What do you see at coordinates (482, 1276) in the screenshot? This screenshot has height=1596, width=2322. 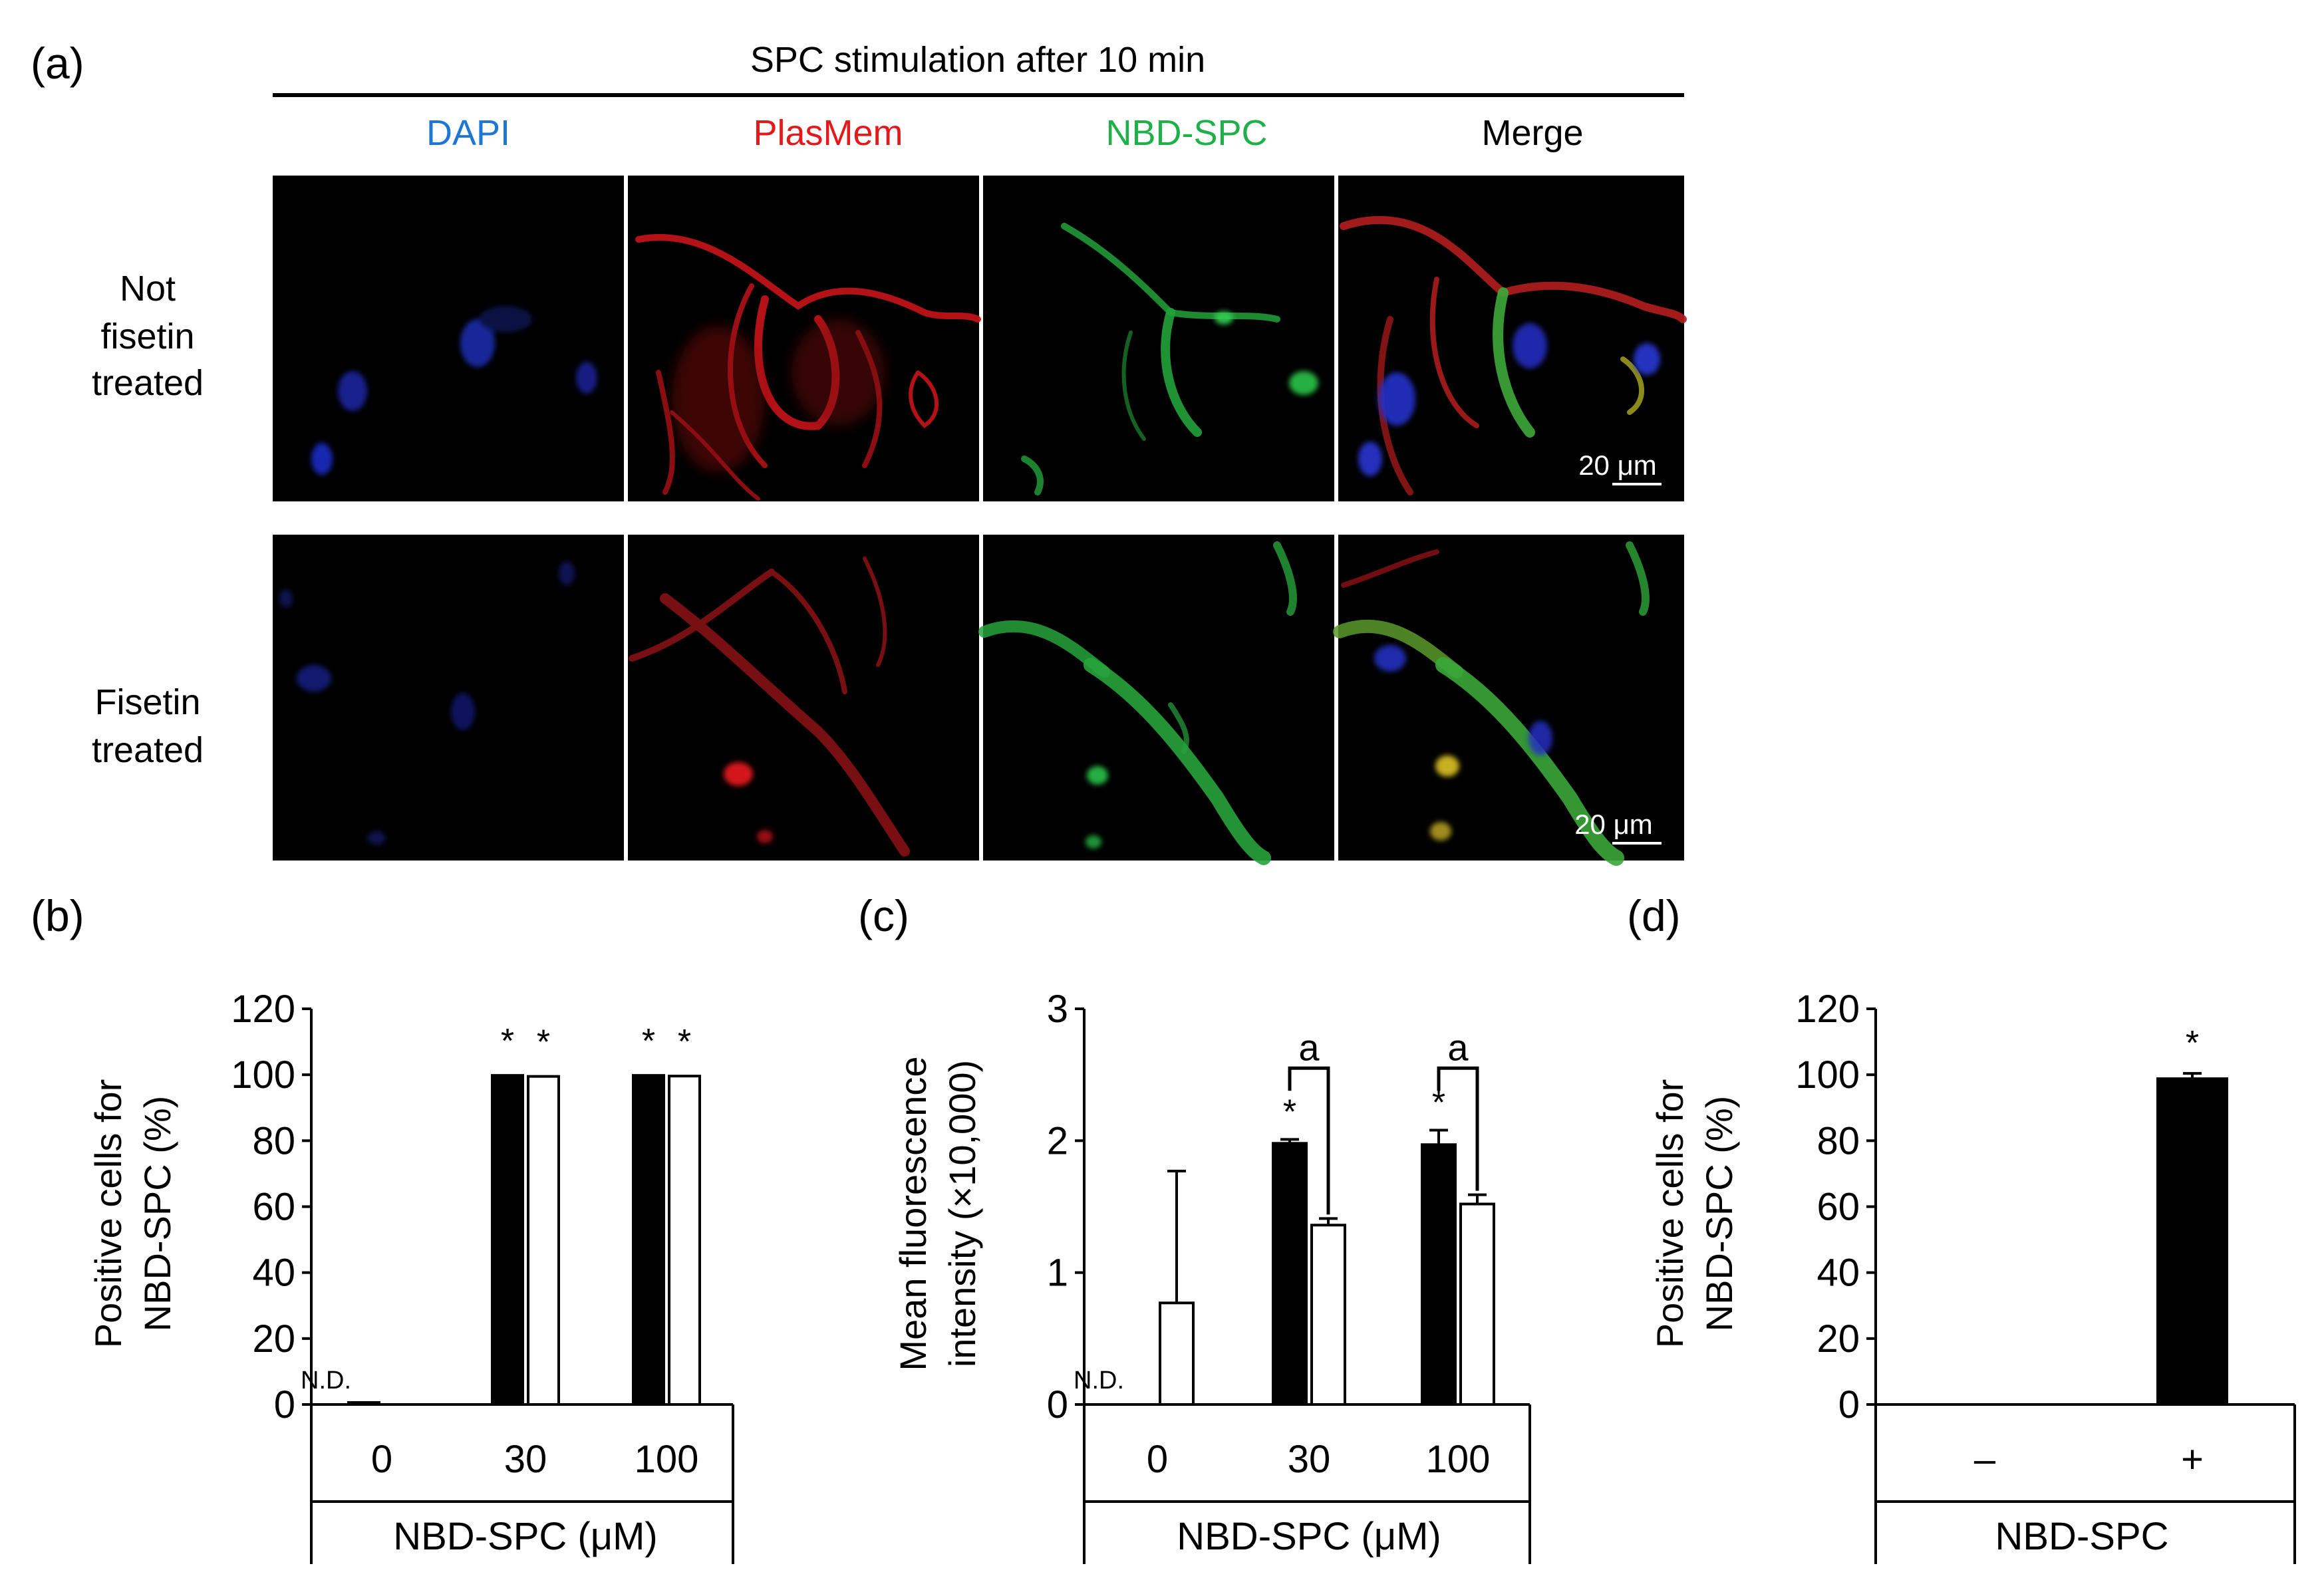 I see `chart-b-plot: 0 20 40 60 80 100 120 0 30 100 N.D. * * * *` at bounding box center [482, 1276].